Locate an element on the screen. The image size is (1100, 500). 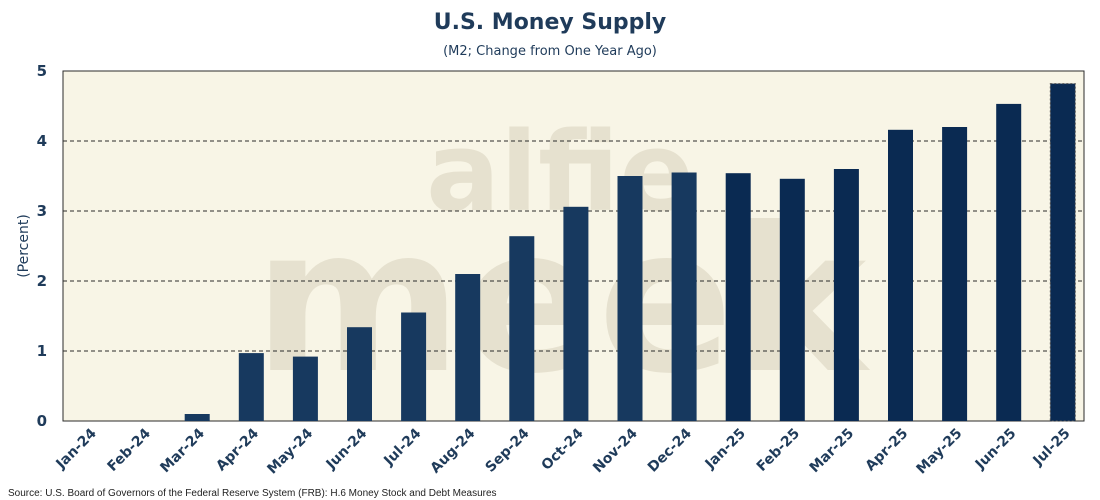
y-tick-label: 4 is located at coordinates (42, 141).